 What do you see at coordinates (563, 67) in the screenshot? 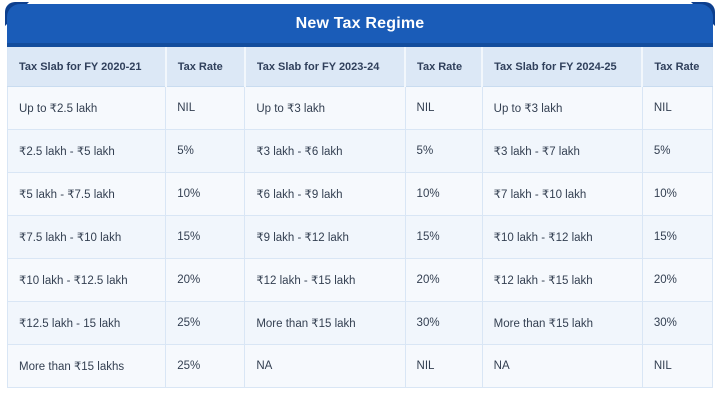
I see `column-header-slab-fy2024-25: Tax Slab for FY 2024-25` at bounding box center [563, 67].